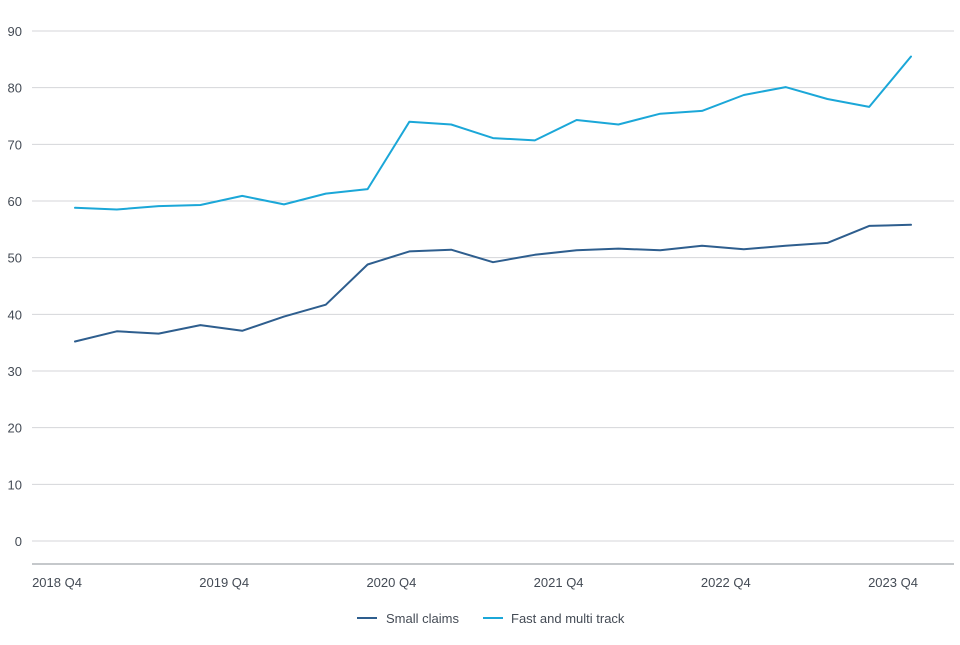 Image resolution: width=960 pixels, height=645 pixels. What do you see at coordinates (559, 582) in the screenshot?
I see `x-tick-label: 2021 Q4` at bounding box center [559, 582].